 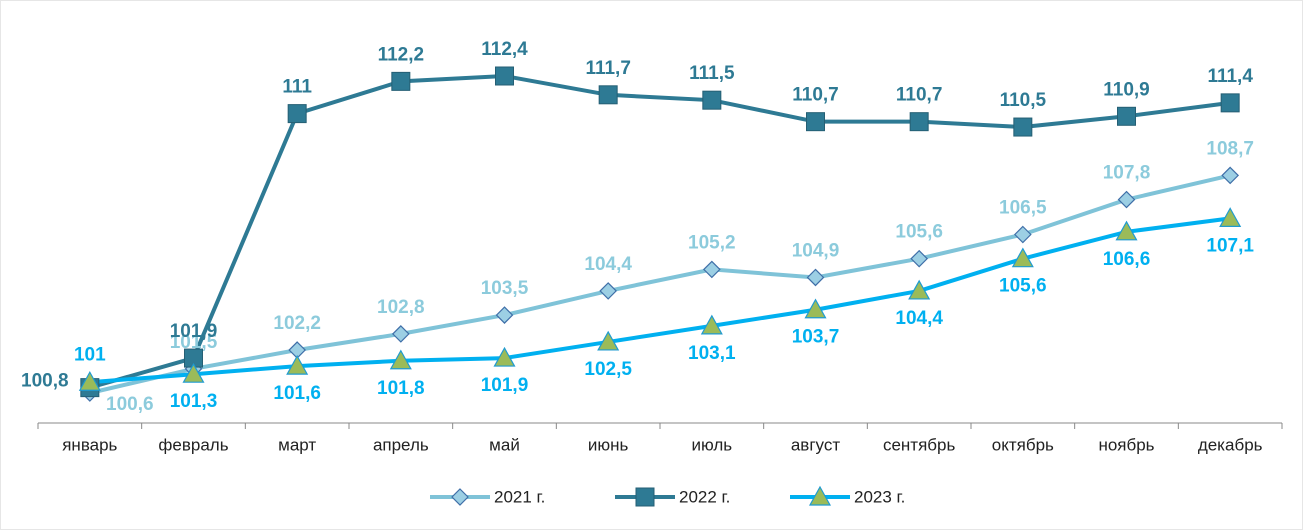 What do you see at coordinates (712, 353) in the screenshot?
I see `data-label: 103,1` at bounding box center [712, 353].